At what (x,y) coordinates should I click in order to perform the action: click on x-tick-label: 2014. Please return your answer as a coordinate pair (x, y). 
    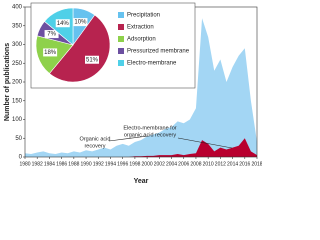
    Looking at the image, I should click on (232, 164).